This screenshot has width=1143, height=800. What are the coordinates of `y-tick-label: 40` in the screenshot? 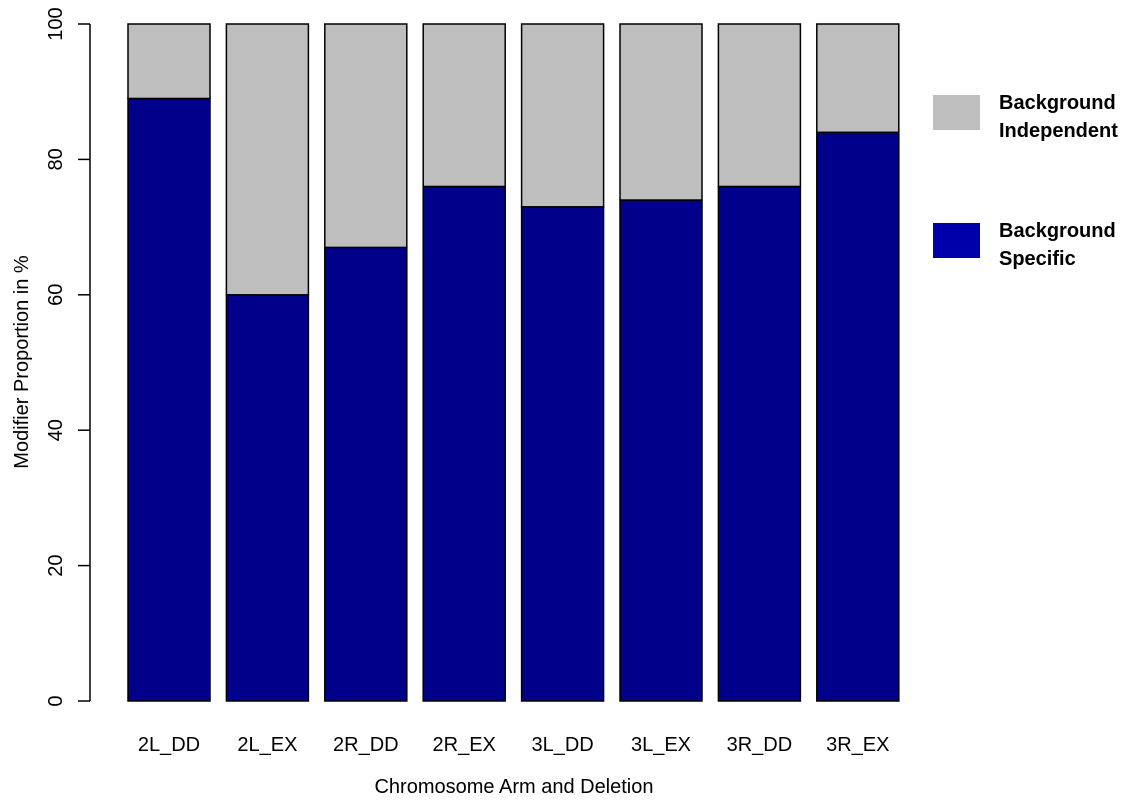 It's located at (56, 430).